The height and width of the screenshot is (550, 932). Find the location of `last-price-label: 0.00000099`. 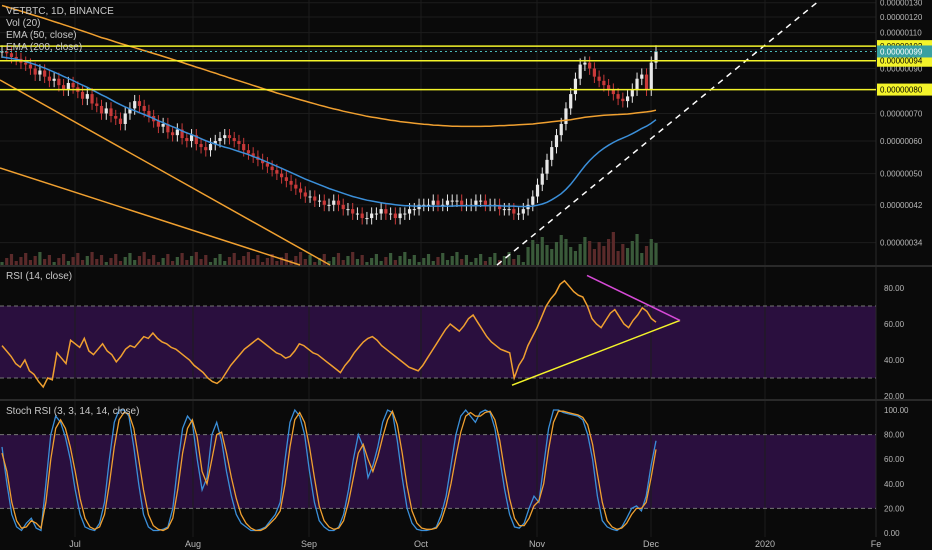

last-price-label: 0.00000099 is located at coordinates (901, 51).